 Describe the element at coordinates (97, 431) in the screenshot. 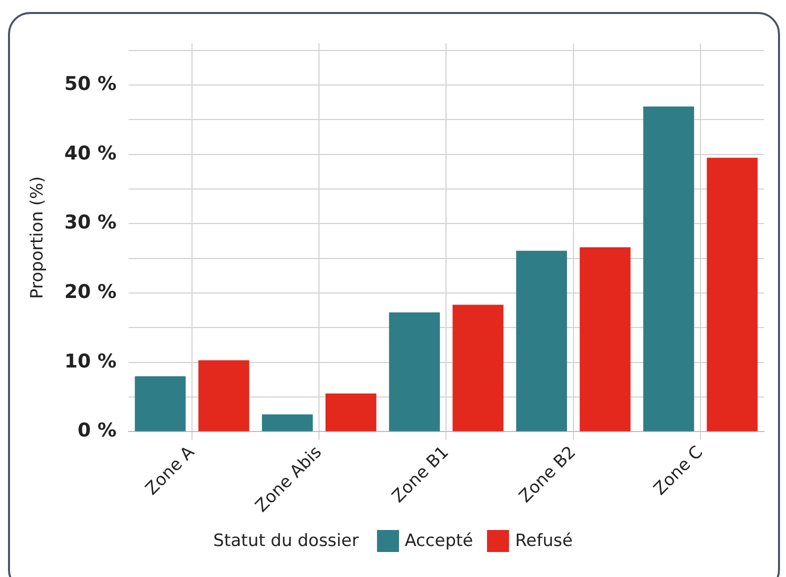

I see `y-tick-label: 0 %` at that location.